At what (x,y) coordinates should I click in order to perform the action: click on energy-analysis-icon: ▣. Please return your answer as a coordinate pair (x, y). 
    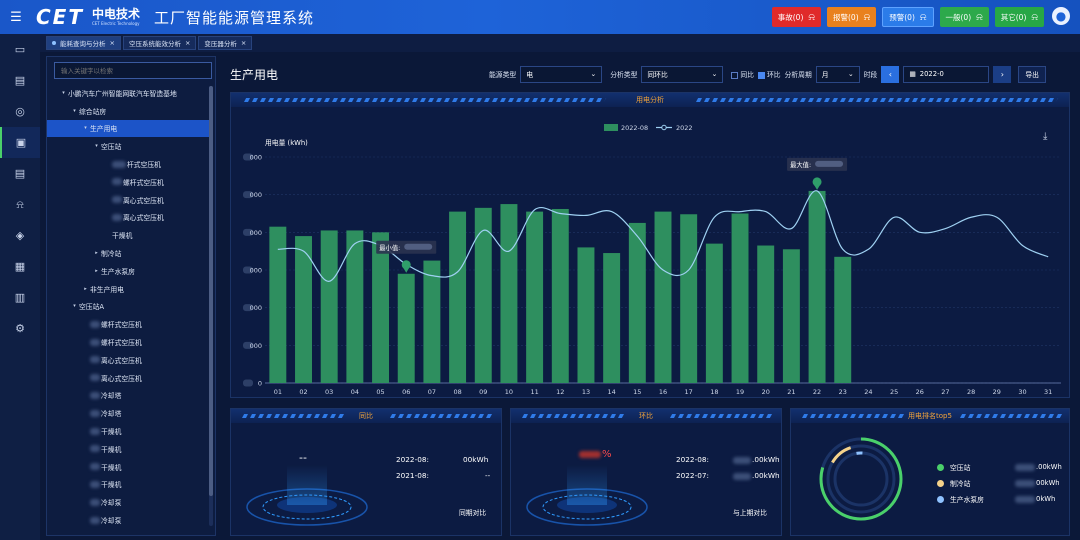
    Looking at the image, I should click on (20, 142).